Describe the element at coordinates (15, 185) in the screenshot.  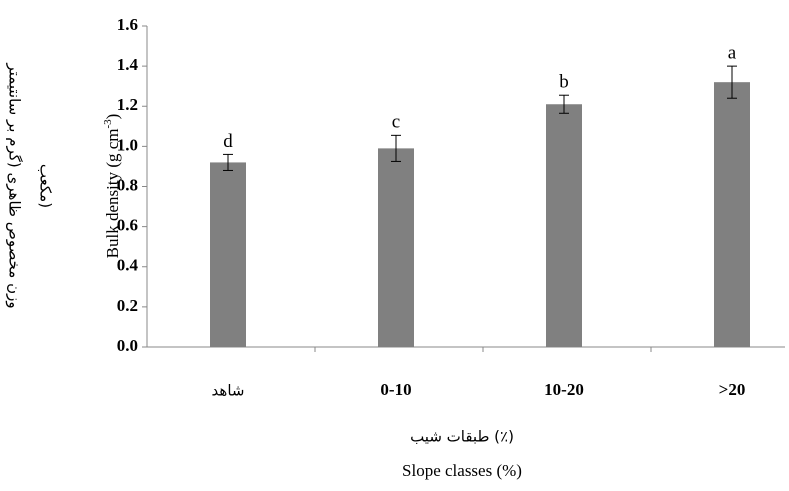
I see `y-axis-label-fa: وزن مخصوص ظاهری (گرم بر سانتیمتر` at that location.